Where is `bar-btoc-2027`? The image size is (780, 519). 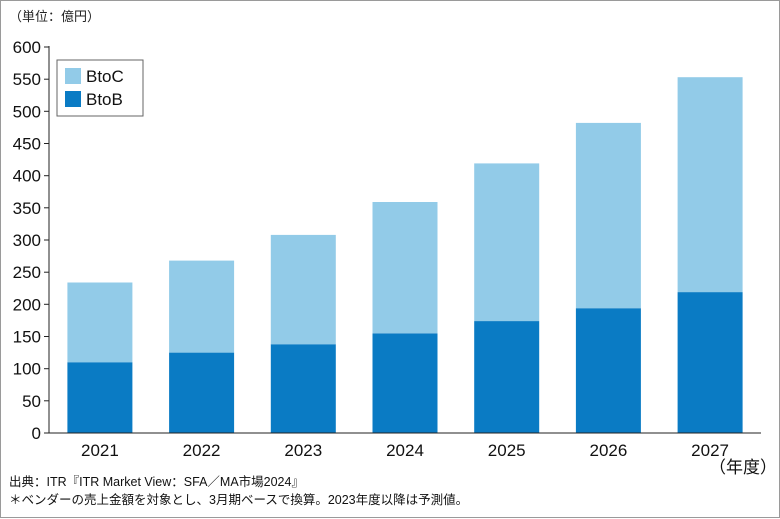
bar-btoc-2027 is located at coordinates (710, 185).